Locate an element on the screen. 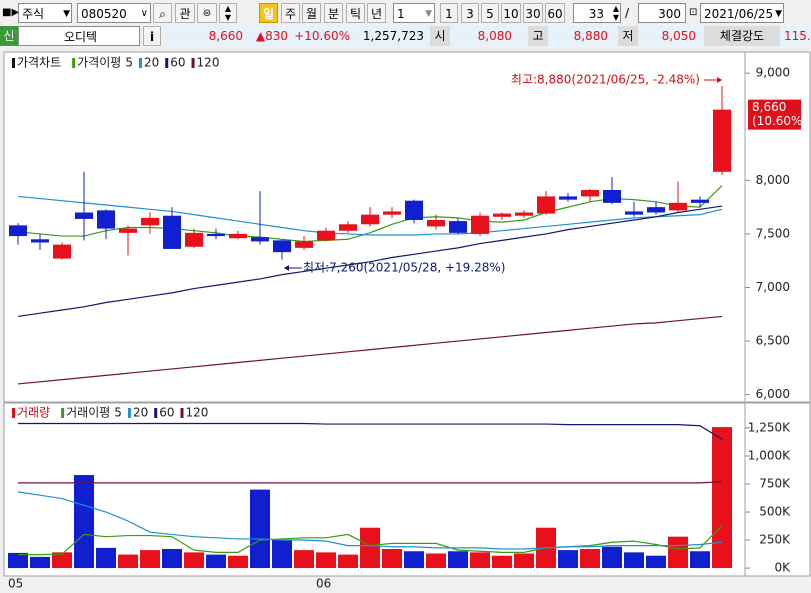 This screenshot has width=811, height=593. period-button: 일 is located at coordinates (268, 13).